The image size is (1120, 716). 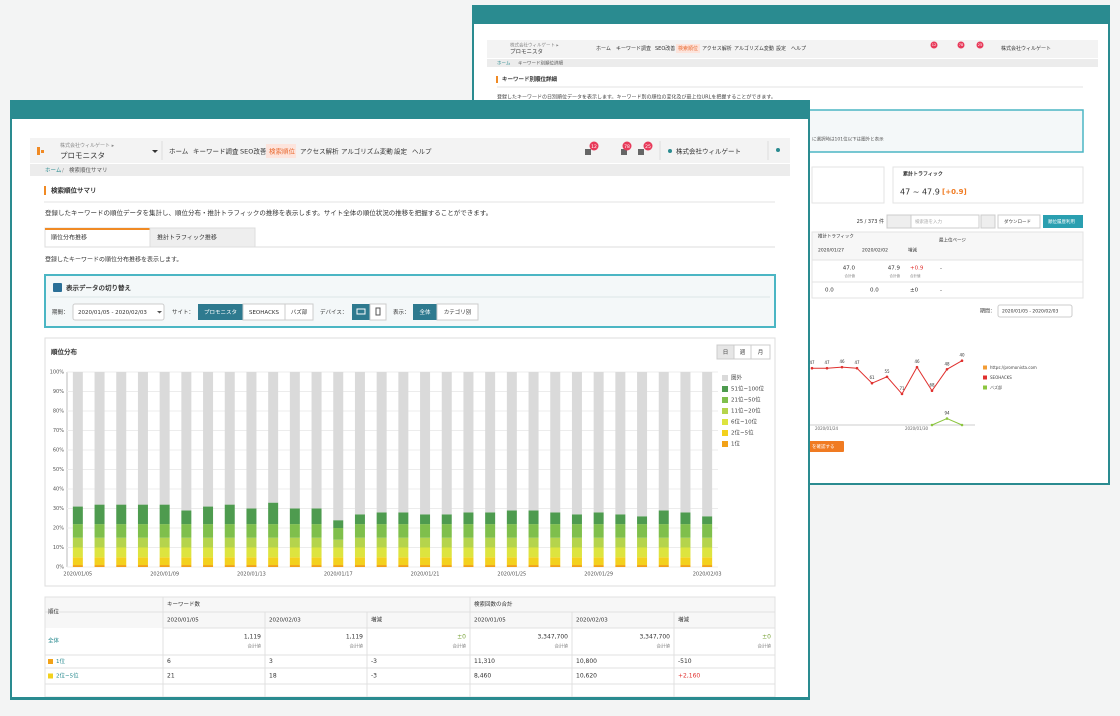 I want to click on bulk-button, so click(x=1063, y=221).